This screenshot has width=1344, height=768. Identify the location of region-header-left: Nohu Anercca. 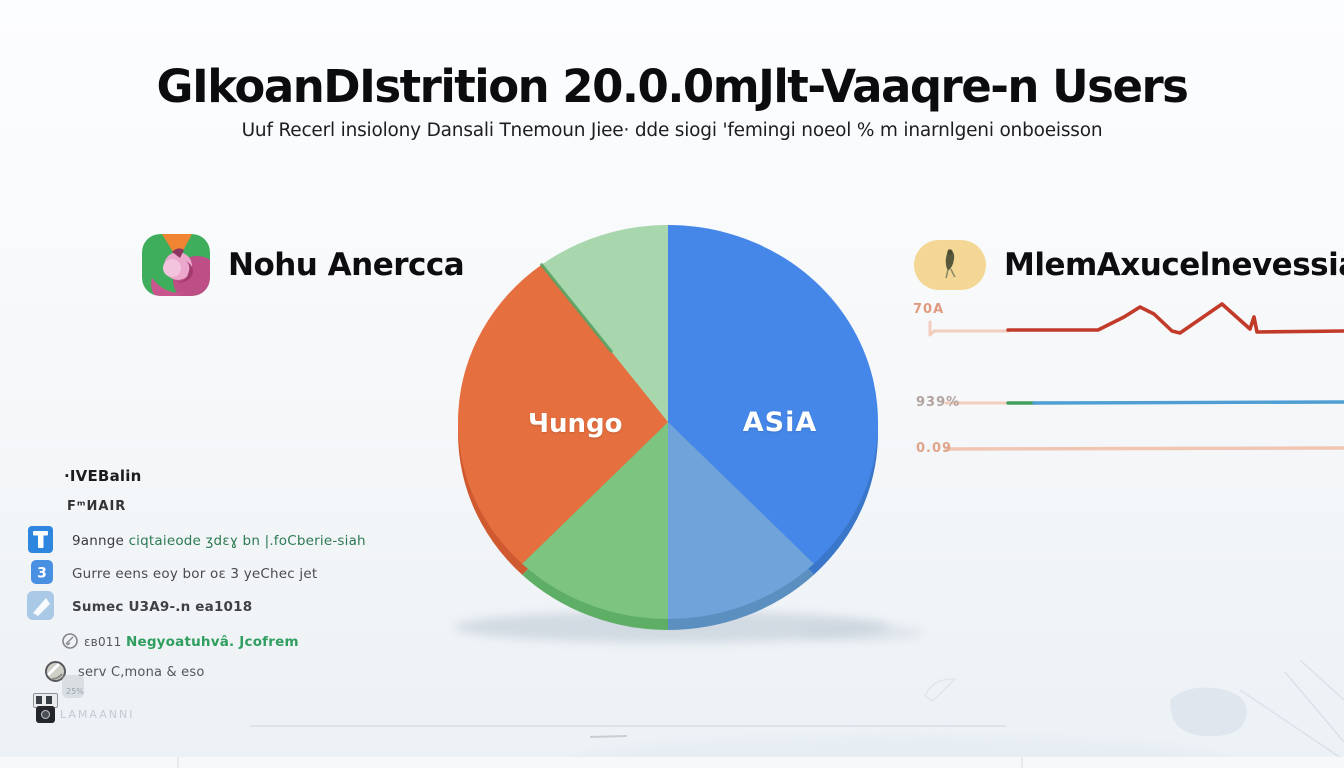
(303, 265).